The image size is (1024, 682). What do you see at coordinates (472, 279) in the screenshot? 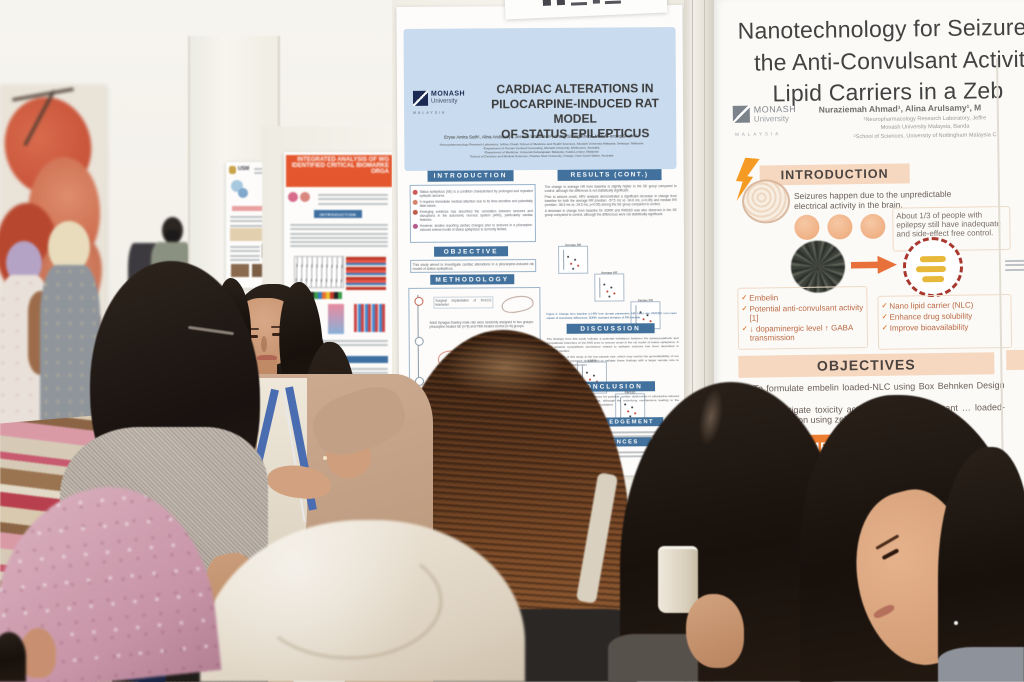
I see `section-methodology: METHODOLOGY` at bounding box center [472, 279].